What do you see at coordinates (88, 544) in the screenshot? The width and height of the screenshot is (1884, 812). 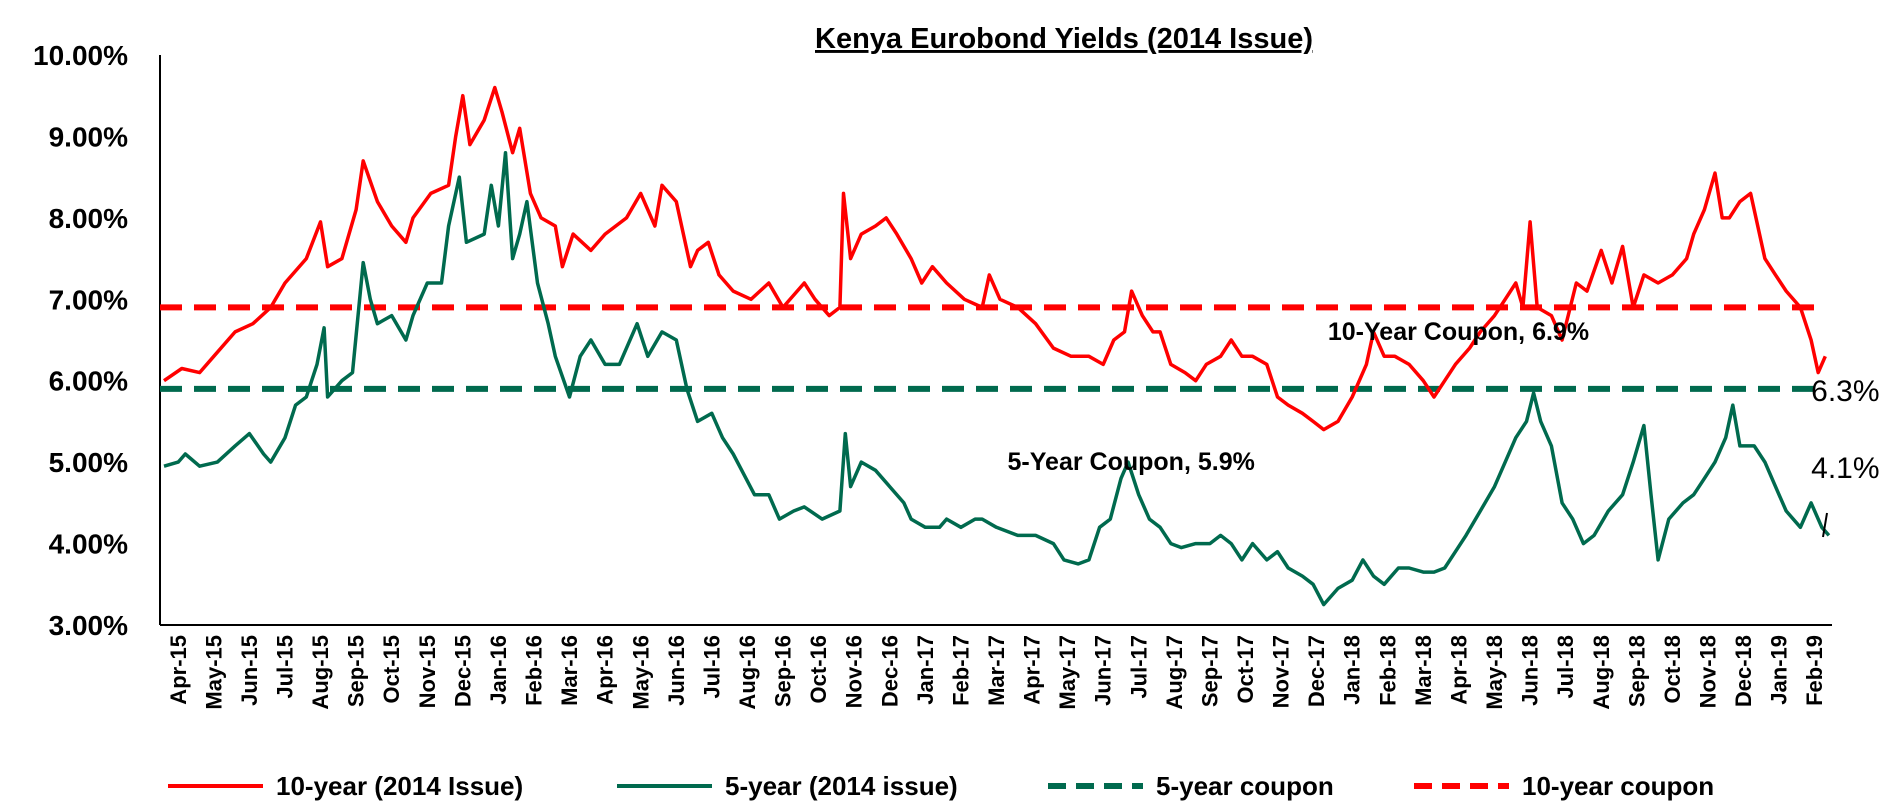 I see `y-tick-label: 4.00%` at bounding box center [88, 544].